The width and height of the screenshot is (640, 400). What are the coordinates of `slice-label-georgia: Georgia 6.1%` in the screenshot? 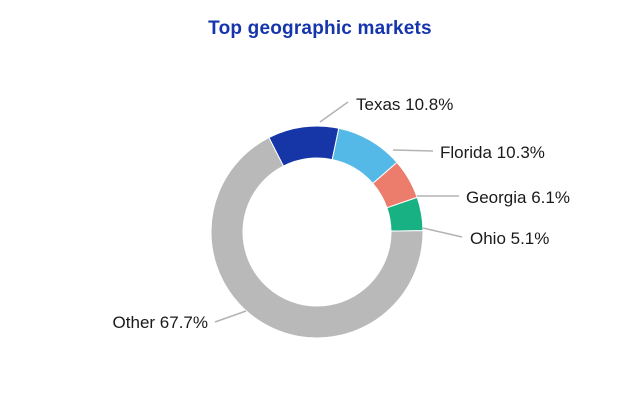 It's located at (518, 197).